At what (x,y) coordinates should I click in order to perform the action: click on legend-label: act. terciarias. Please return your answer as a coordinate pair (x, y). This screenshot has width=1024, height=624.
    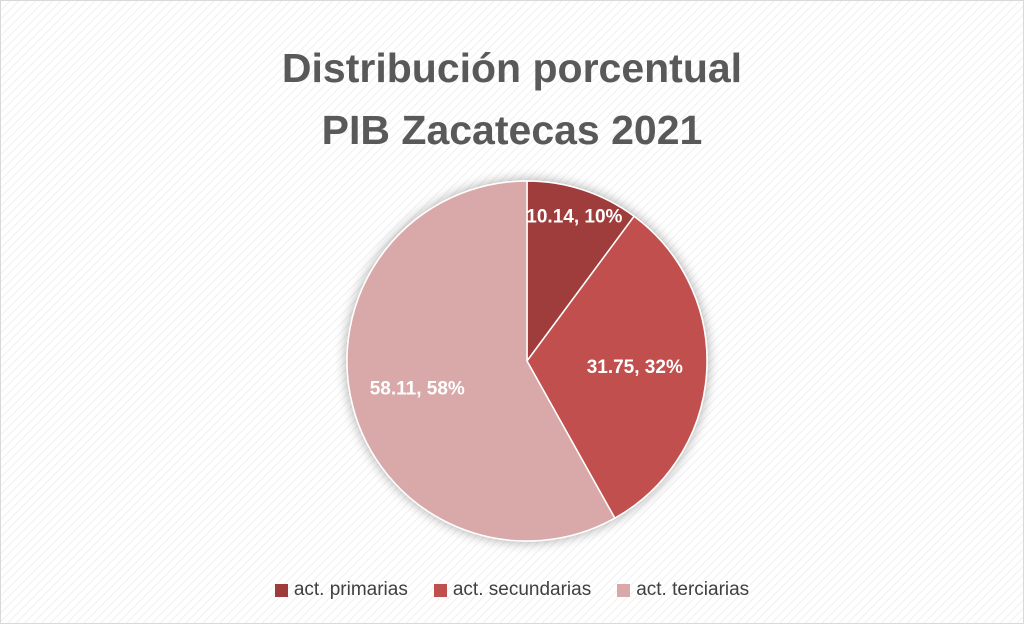
    Looking at the image, I should click on (693, 589).